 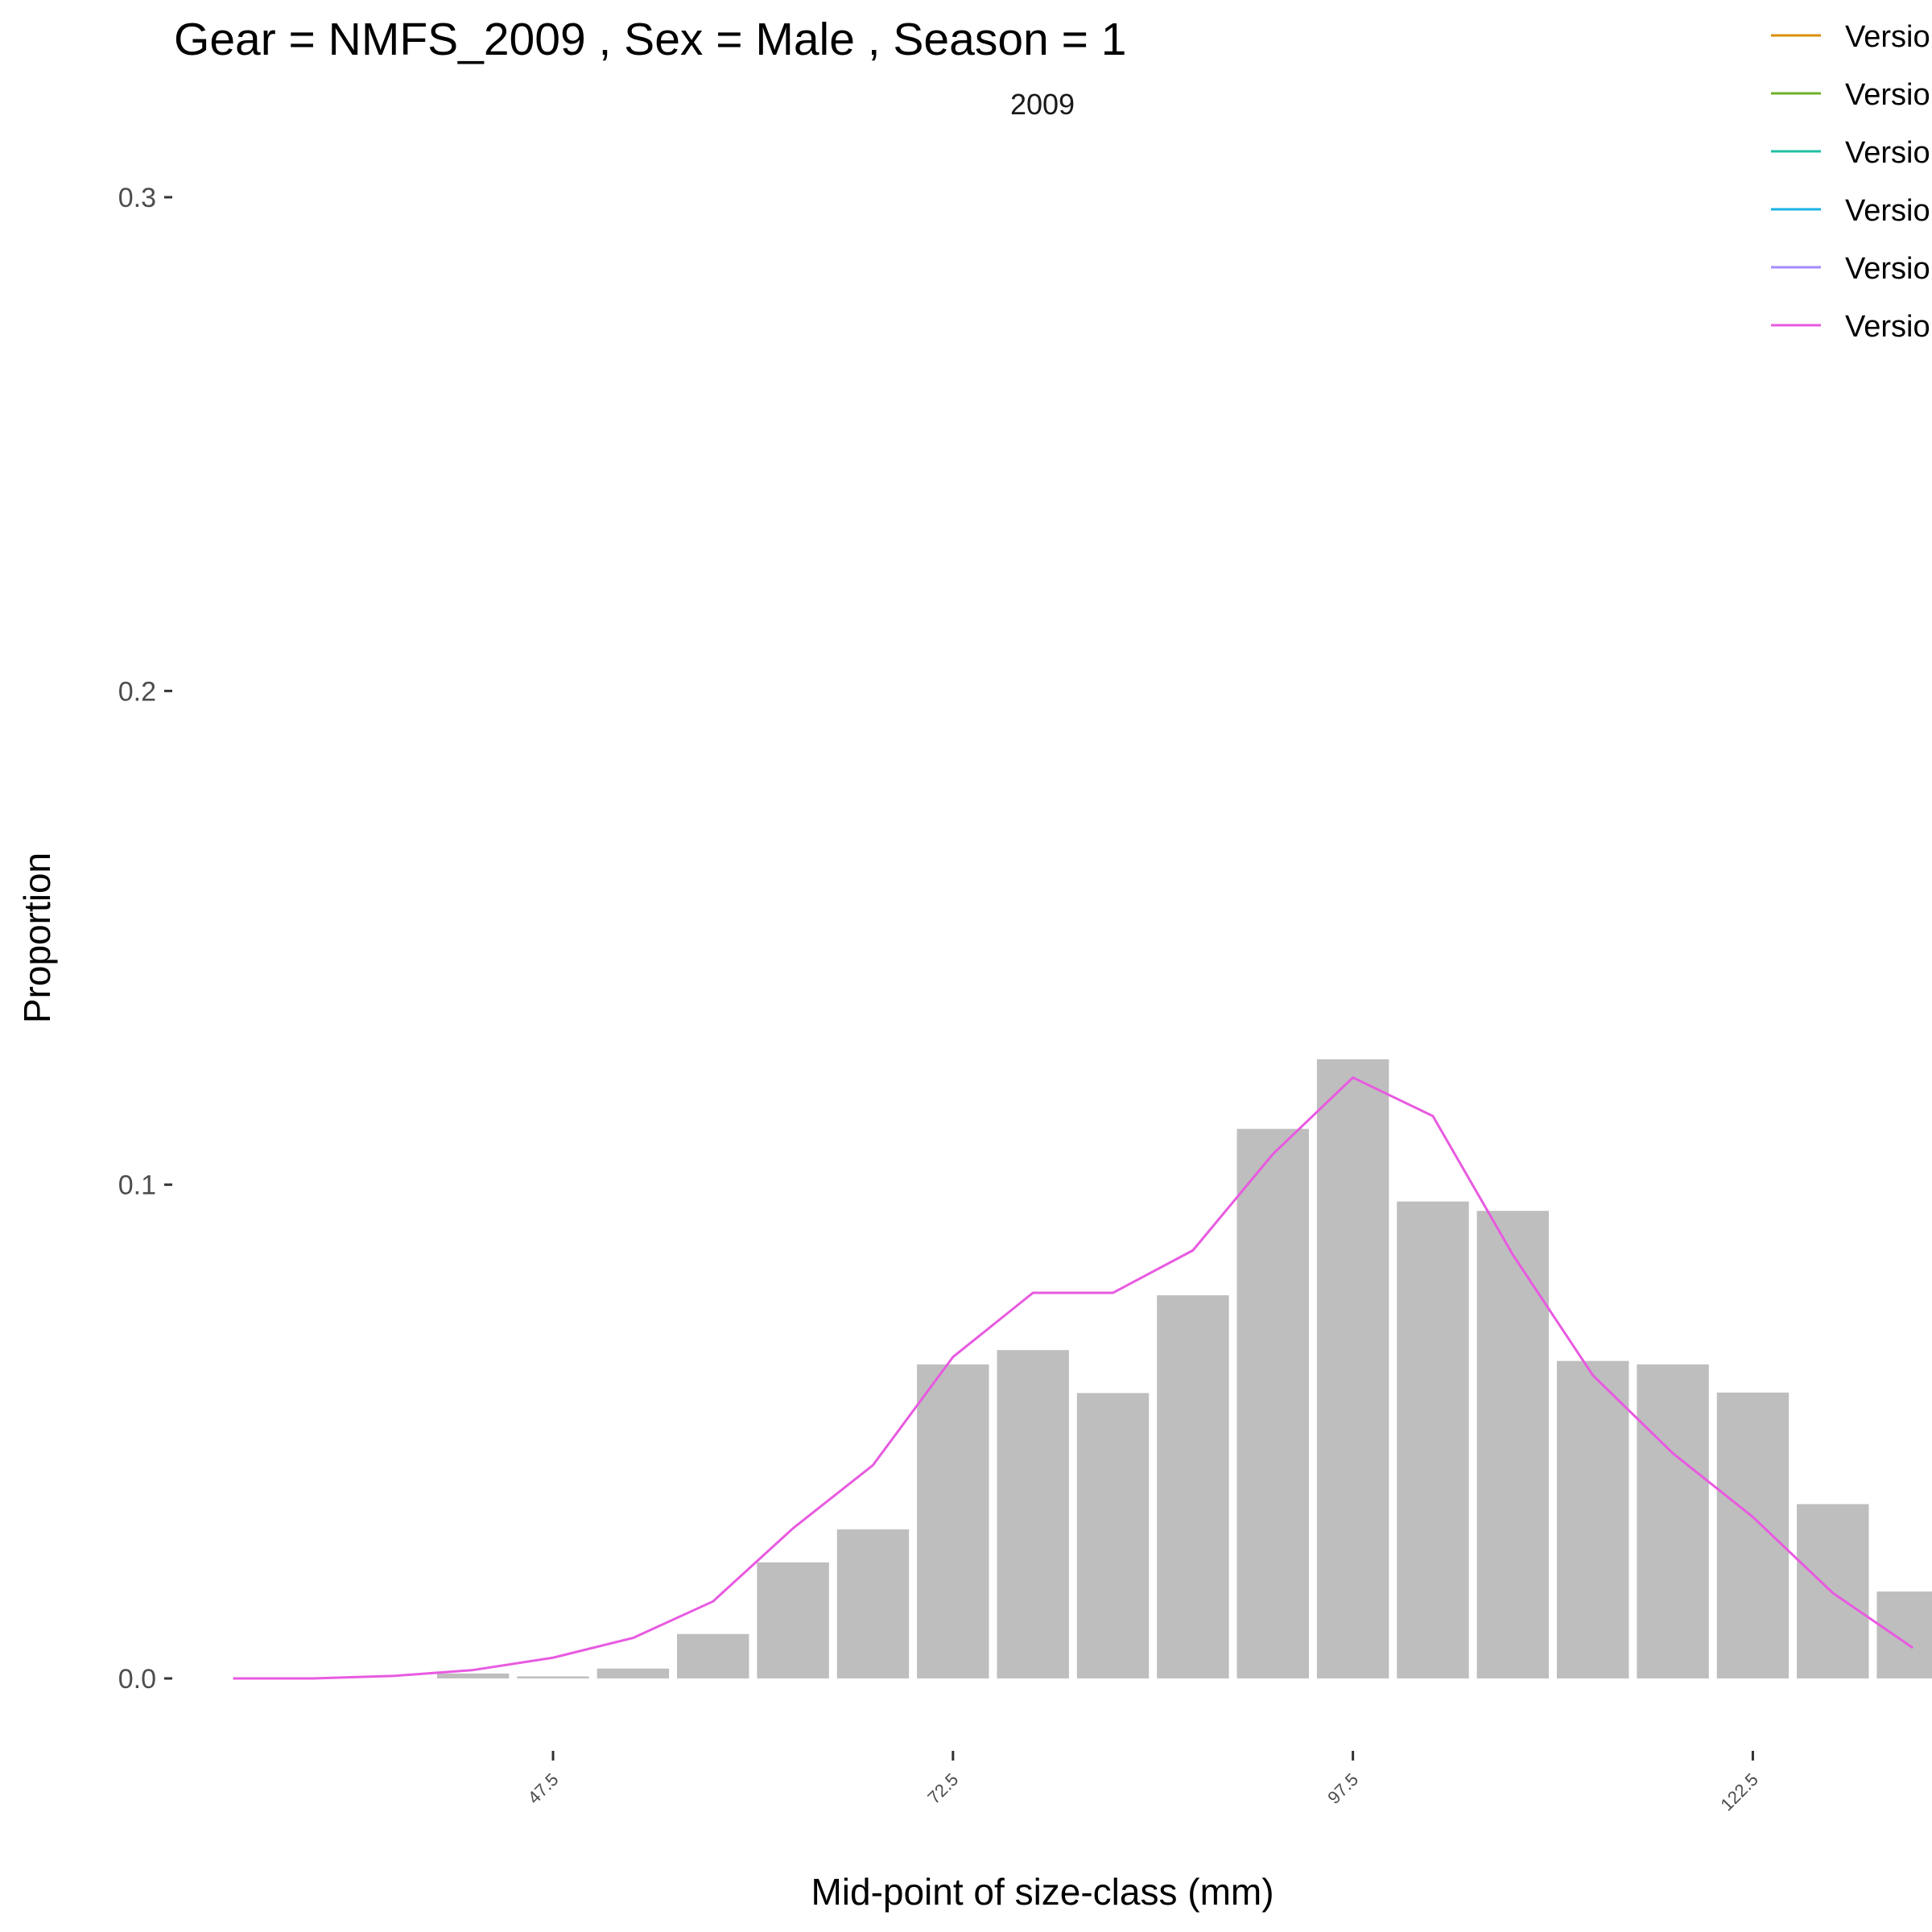 I want to click on bar-117.5, so click(x=1673, y=1521).